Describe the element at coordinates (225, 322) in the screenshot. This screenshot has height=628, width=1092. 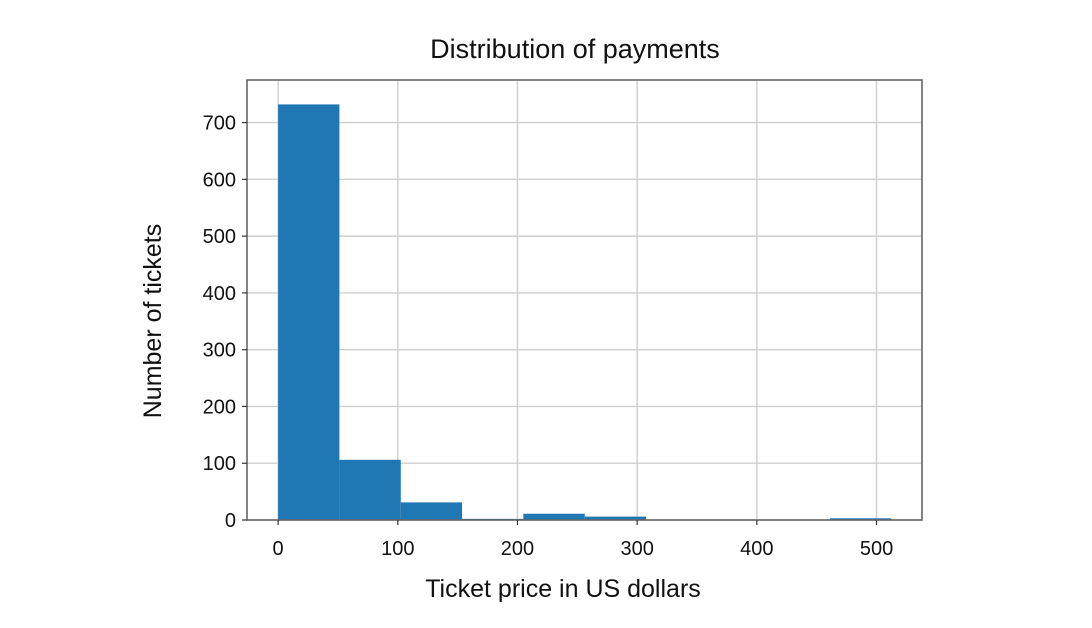
I see `y-axis-ticks: 0 100 200 300 400 500 600 700` at that location.